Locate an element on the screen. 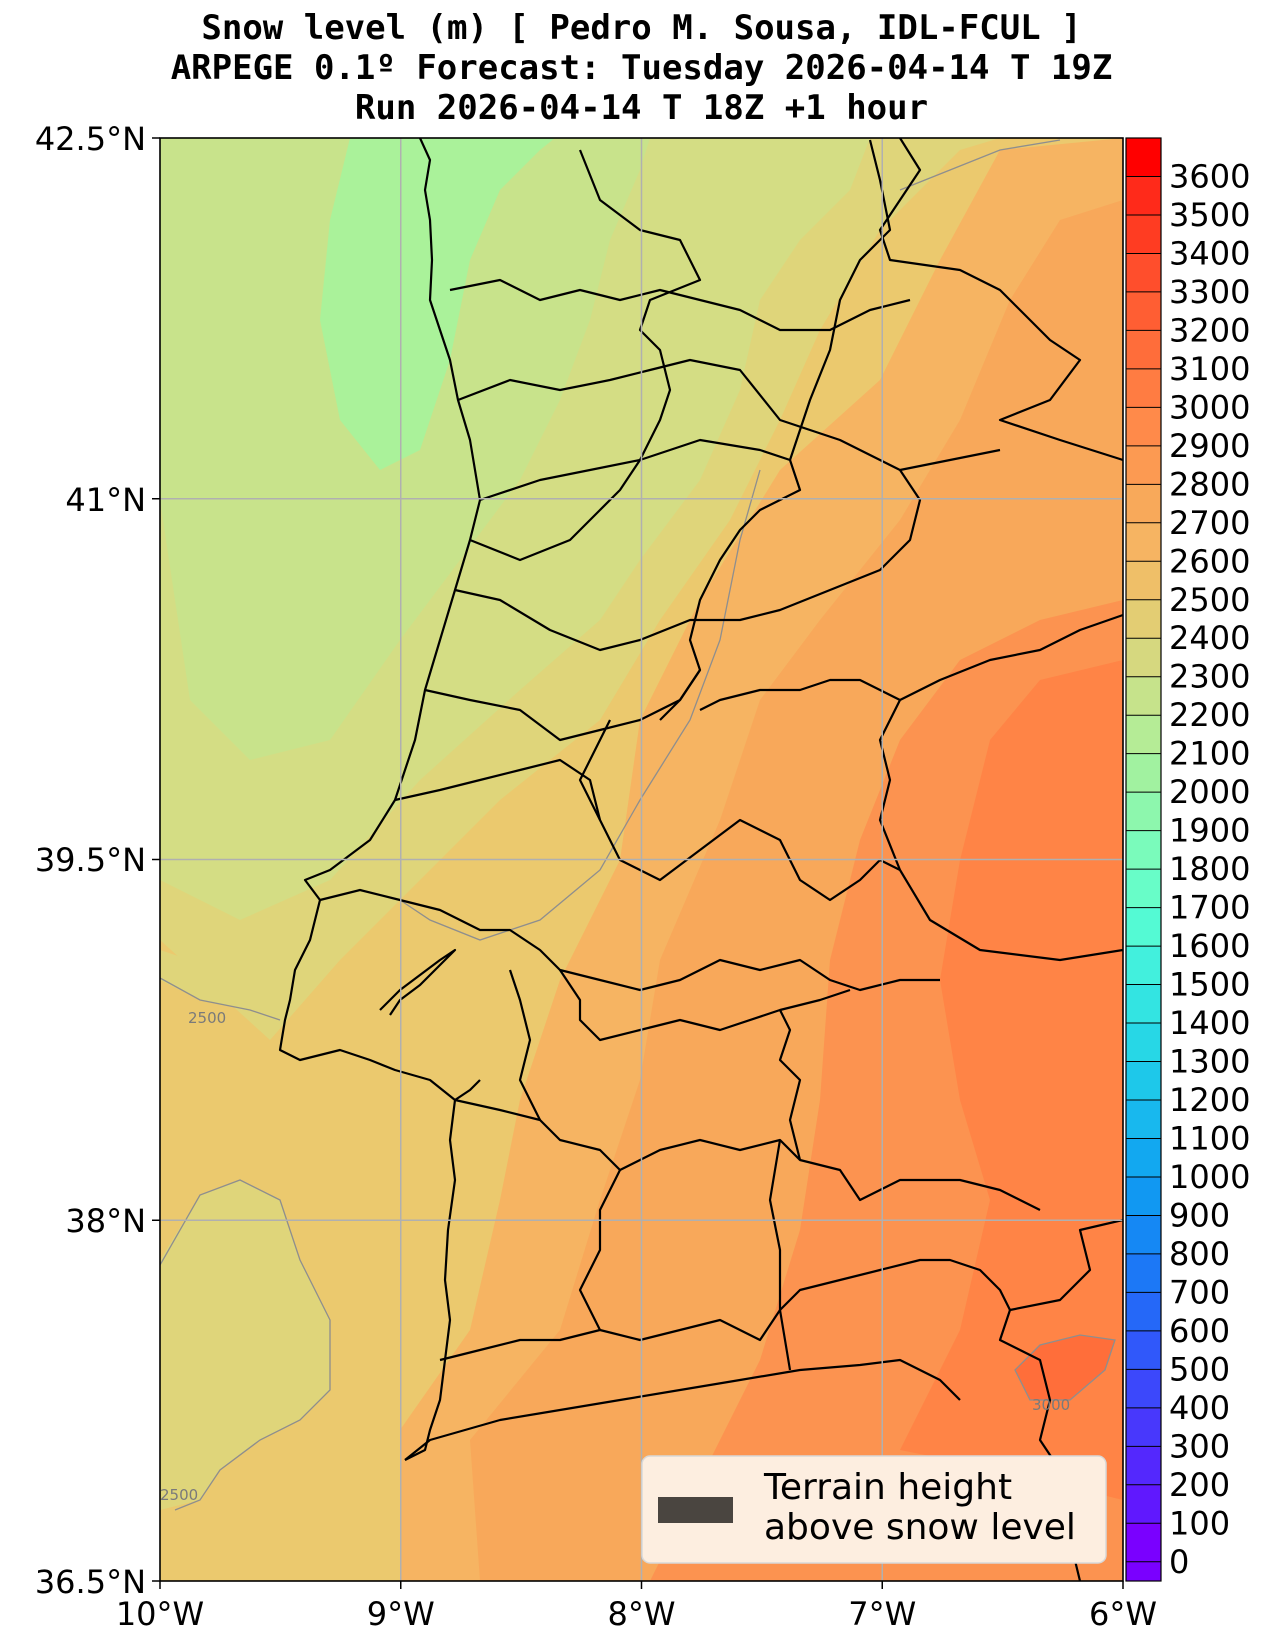 Image resolution: width=1283 pixels, height=1644 pixels. tagus-estuary is located at coordinates (418, 982).